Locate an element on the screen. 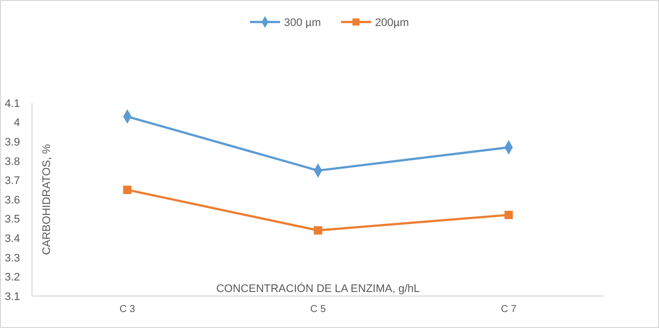 The height and width of the screenshot is (328, 659). y-tick-label: 3.9 is located at coordinates (12, 142).